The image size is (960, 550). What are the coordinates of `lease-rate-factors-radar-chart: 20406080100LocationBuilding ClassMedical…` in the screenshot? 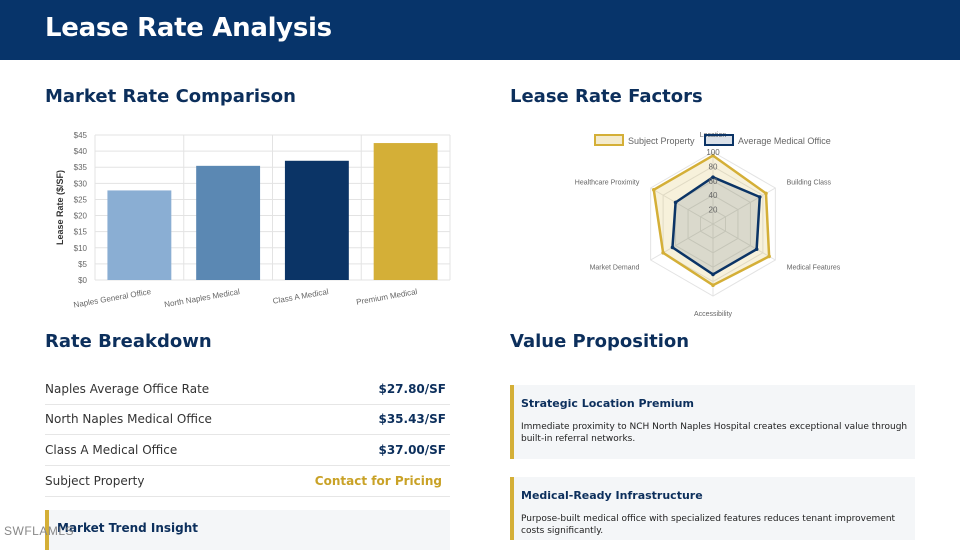 It's located at (708, 225).